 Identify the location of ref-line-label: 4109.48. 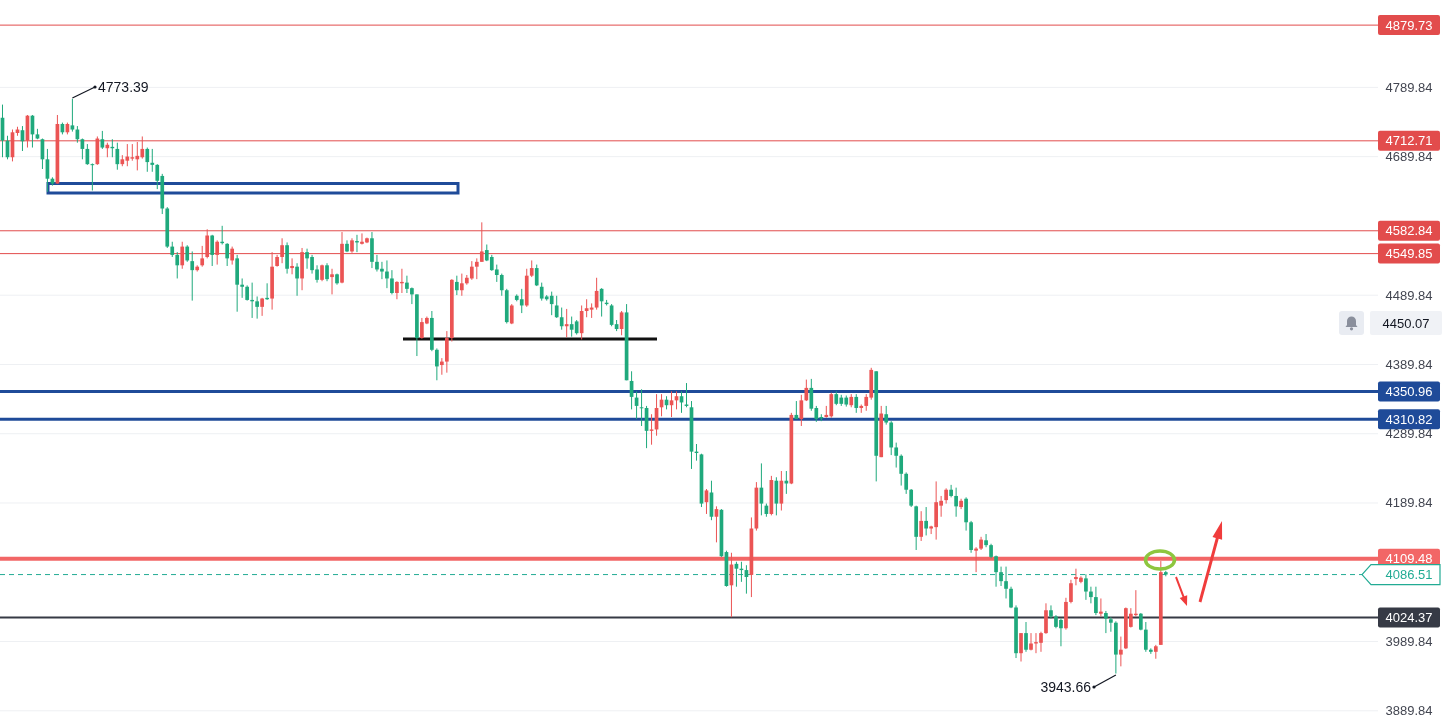
(1409, 559).